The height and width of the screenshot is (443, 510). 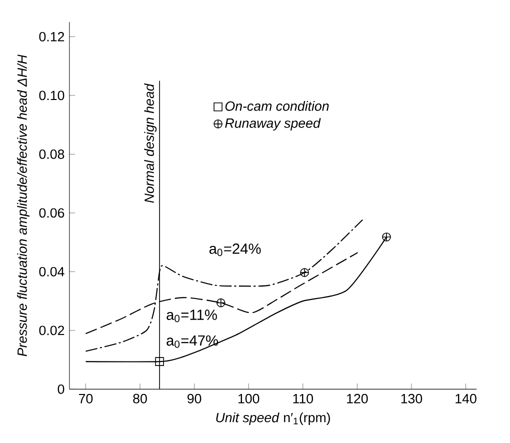 I want to click on x-tick-label: 110, so click(x=303, y=399).